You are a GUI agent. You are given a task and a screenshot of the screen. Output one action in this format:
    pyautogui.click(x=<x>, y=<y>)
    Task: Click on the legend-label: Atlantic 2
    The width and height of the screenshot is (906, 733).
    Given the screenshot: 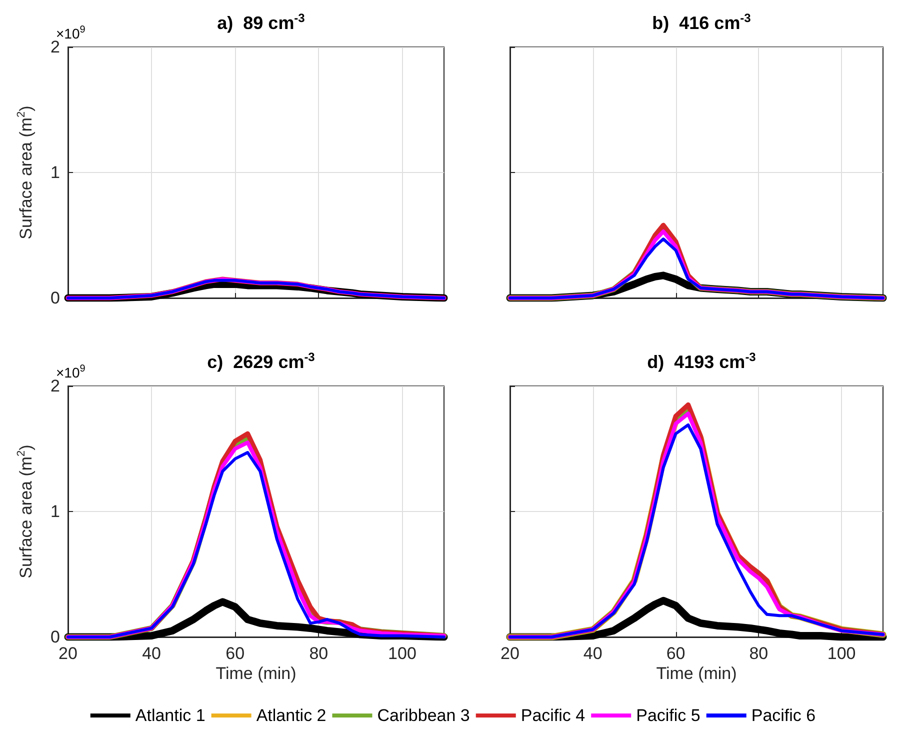 What is the action you would take?
    pyautogui.click(x=291, y=715)
    